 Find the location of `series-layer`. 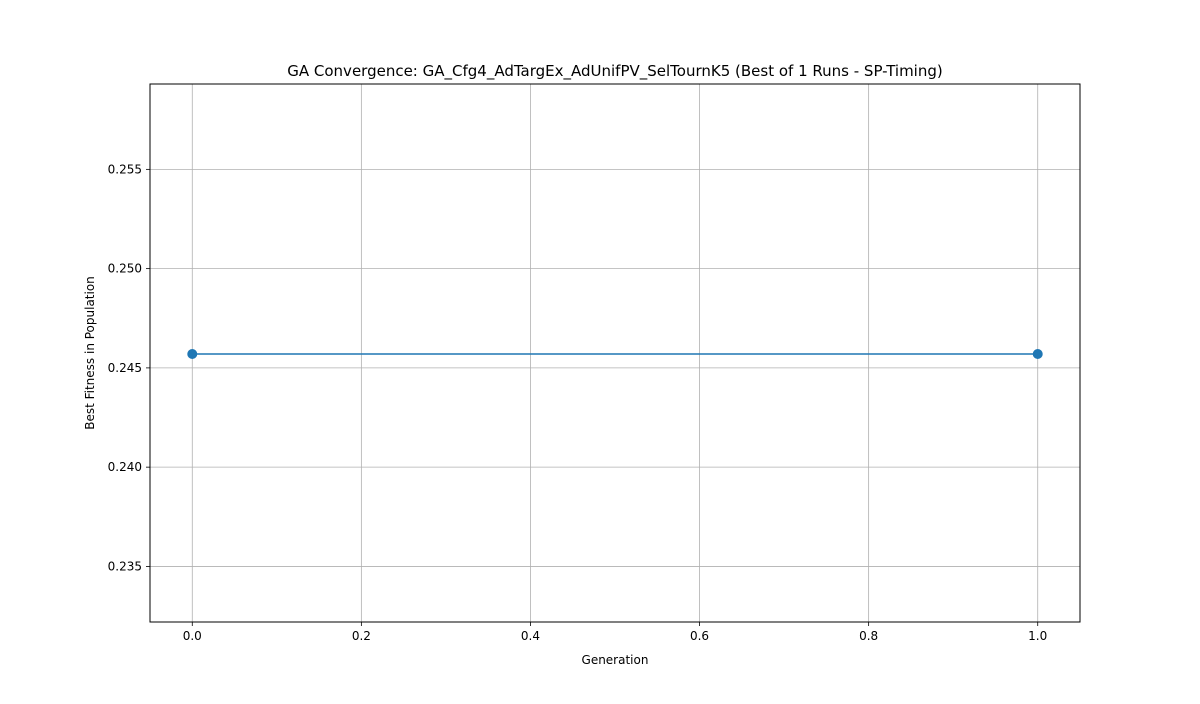

series-layer is located at coordinates (615, 353).